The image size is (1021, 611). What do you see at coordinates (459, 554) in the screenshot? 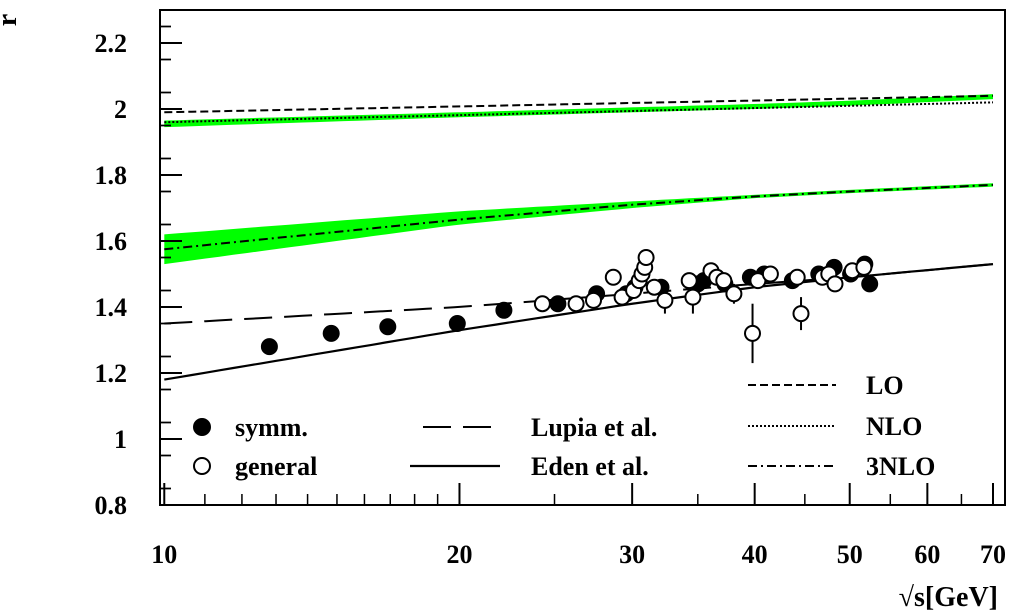
I see `x-tick-label: 20` at bounding box center [459, 554].